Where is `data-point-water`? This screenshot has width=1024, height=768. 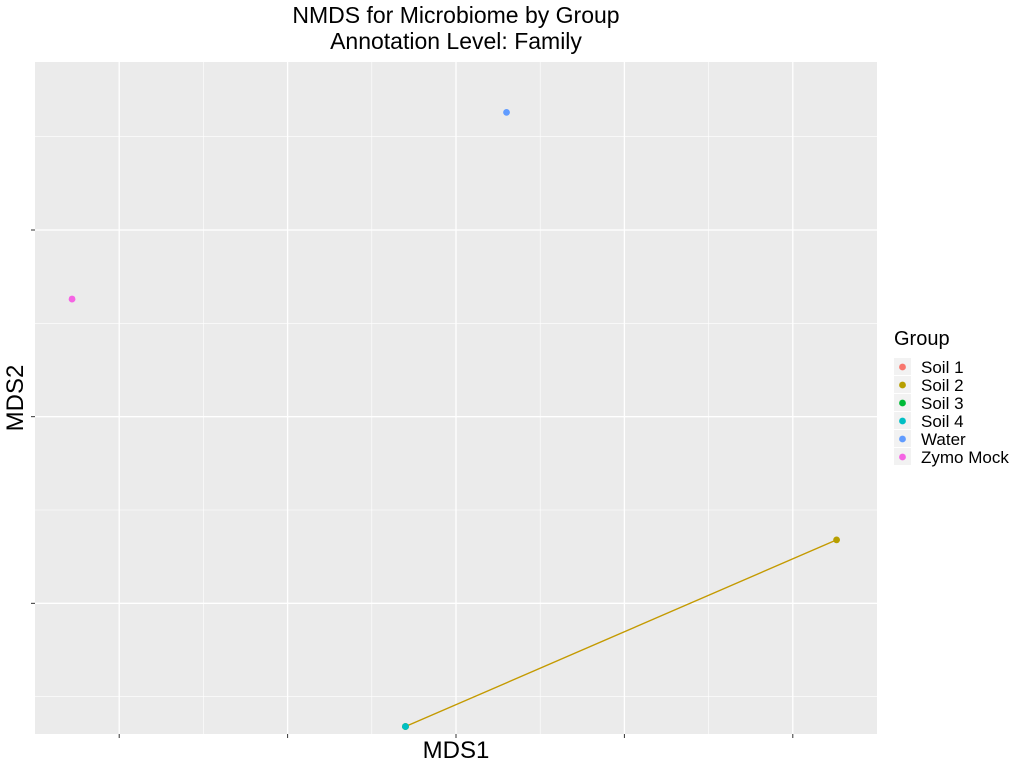
data-point-water is located at coordinates (506, 112).